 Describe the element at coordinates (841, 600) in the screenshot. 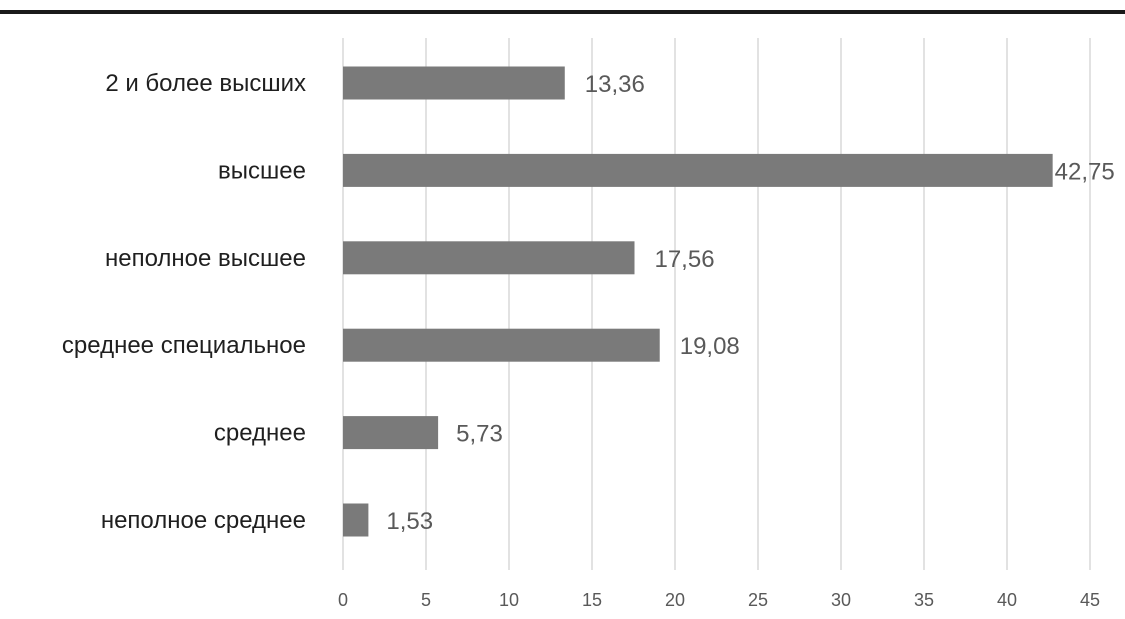

I see `x-tick-label-30: 30` at that location.